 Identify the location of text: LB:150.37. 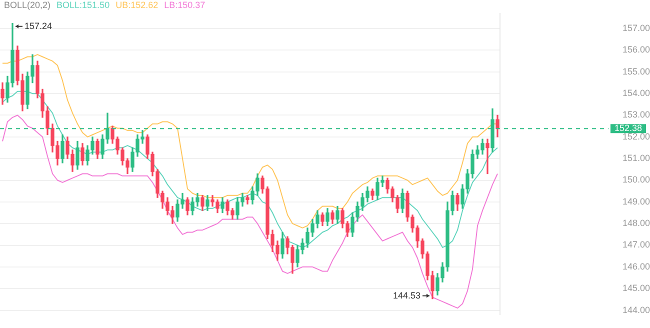
(185, 5).